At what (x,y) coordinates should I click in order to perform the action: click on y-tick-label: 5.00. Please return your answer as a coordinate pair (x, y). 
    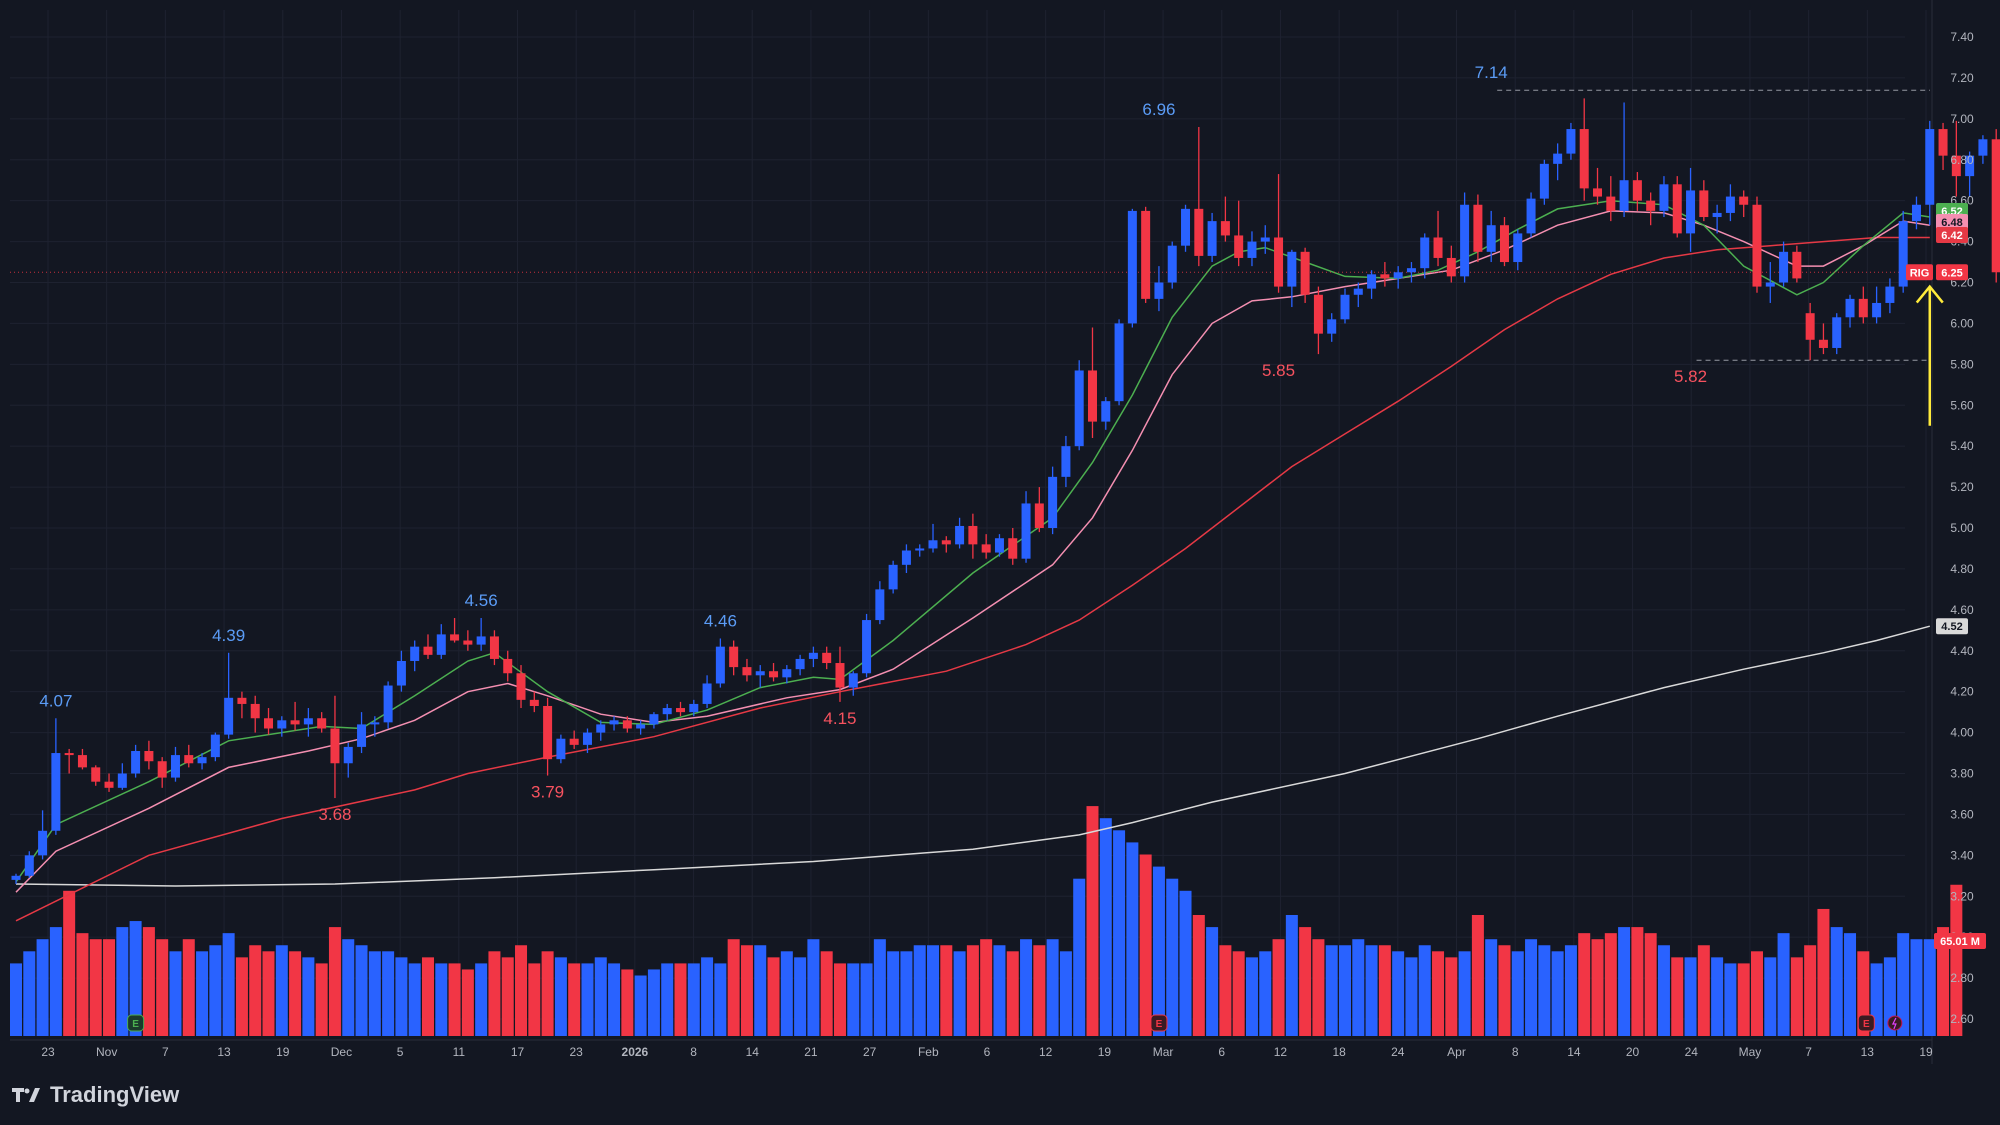
    Looking at the image, I should click on (1962, 528).